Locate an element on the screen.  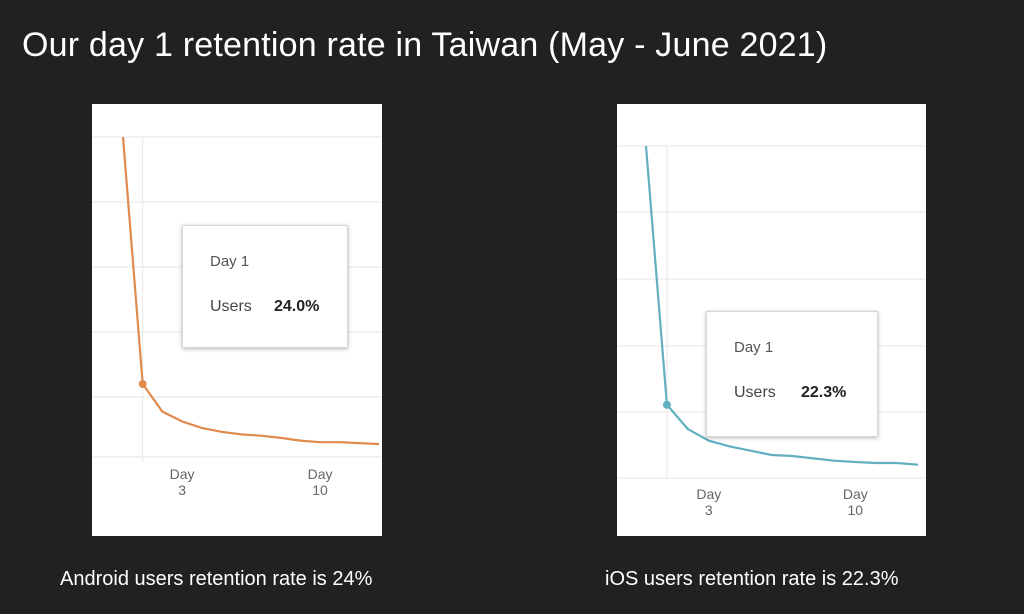
android-tick-label: Day 10 is located at coordinates (320, 482).